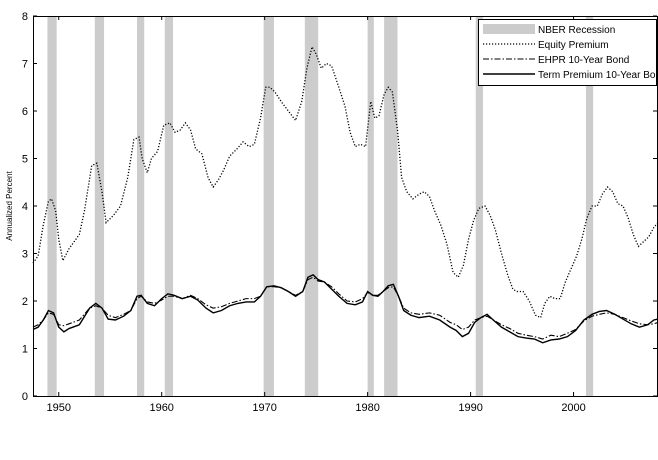  Describe the element at coordinates (509, 29) in the screenshot. I see `legend-swatch-recession` at that location.